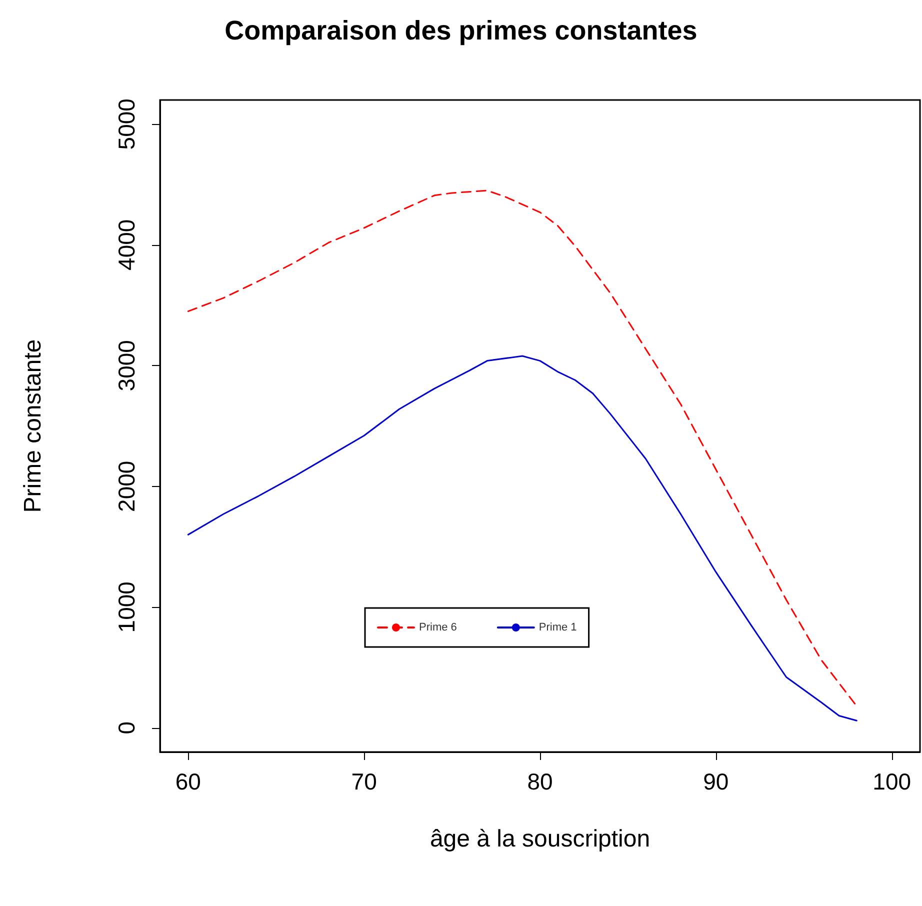 This screenshot has width=922, height=906. I want to click on x-tick-label: 60, so click(188, 781).